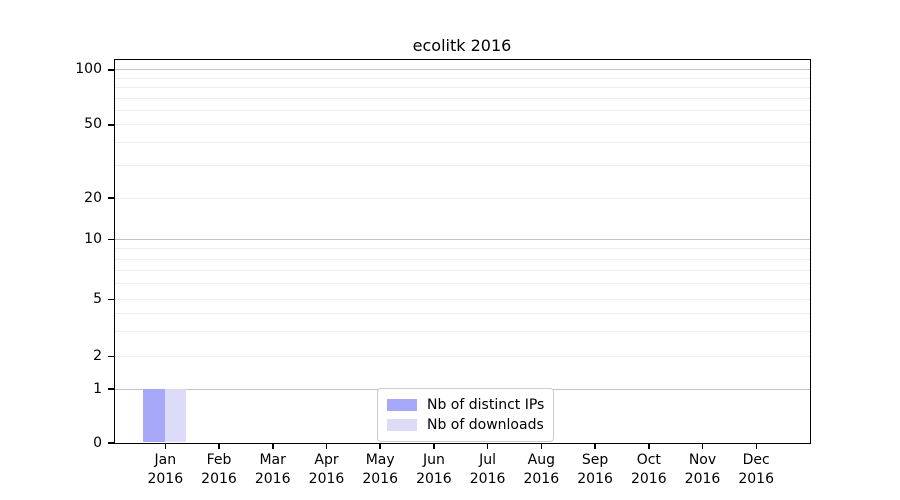 The width and height of the screenshot is (900, 500). What do you see at coordinates (272, 469) in the screenshot?
I see `x-tick-label: Mar 2016` at bounding box center [272, 469].